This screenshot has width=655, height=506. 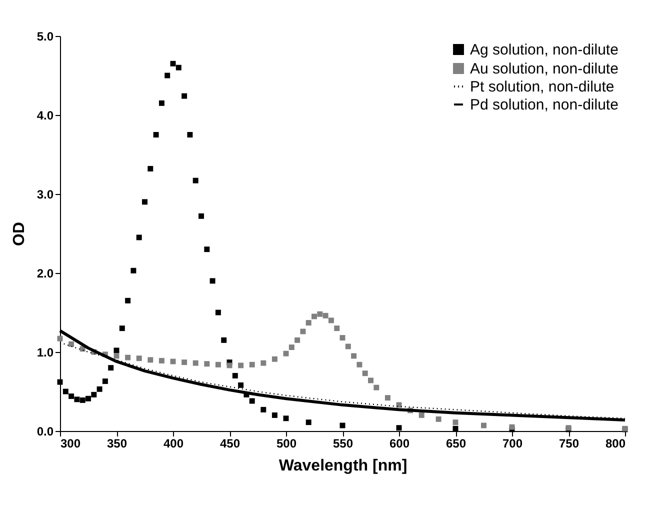 What do you see at coordinates (230, 443) in the screenshot?
I see `x-tick-label: 450` at bounding box center [230, 443].